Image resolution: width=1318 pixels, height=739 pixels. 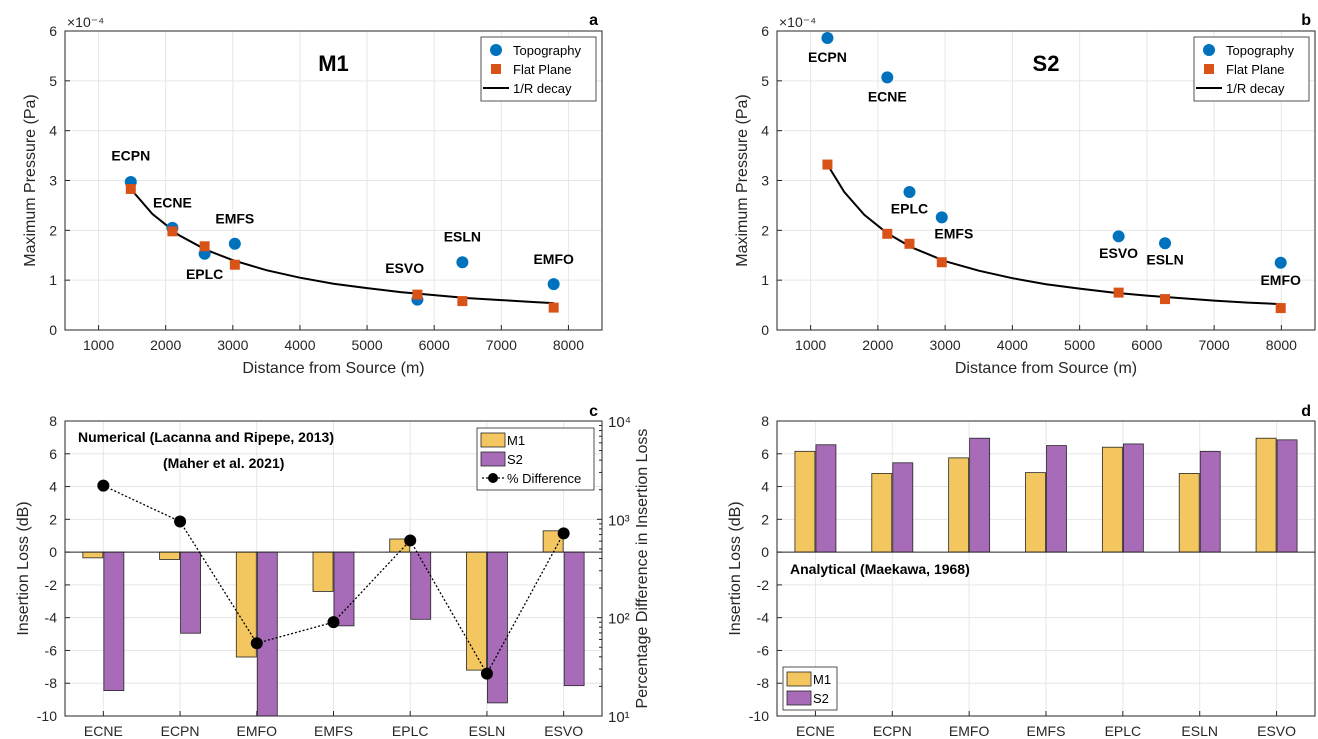 I want to click on y-tick-label: 4, so click(x=53, y=131).